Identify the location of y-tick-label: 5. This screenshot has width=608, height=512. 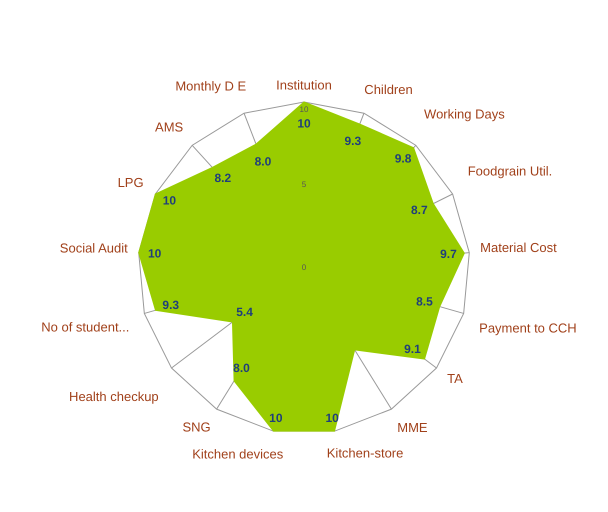
(304, 185).